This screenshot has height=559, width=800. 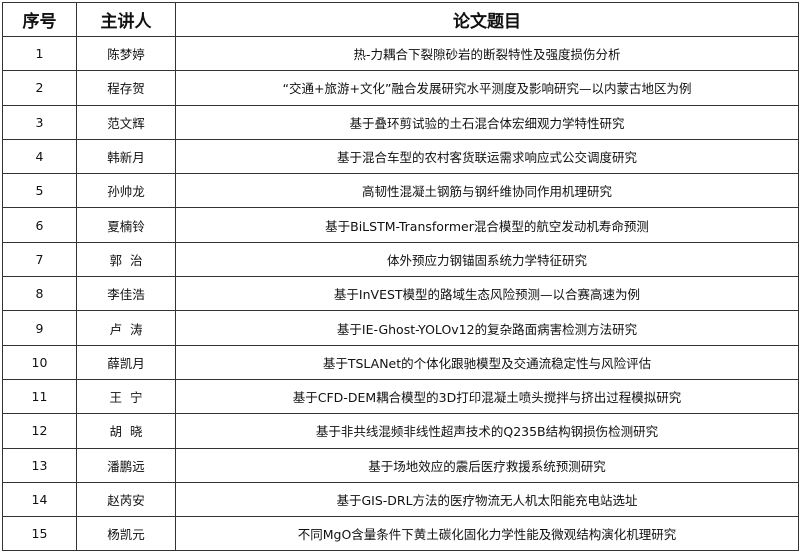 What do you see at coordinates (487, 122) in the screenshot?
I see `paper-title: 基于叠环剪试验的土石混合体宏细观力学特性研究` at bounding box center [487, 122].